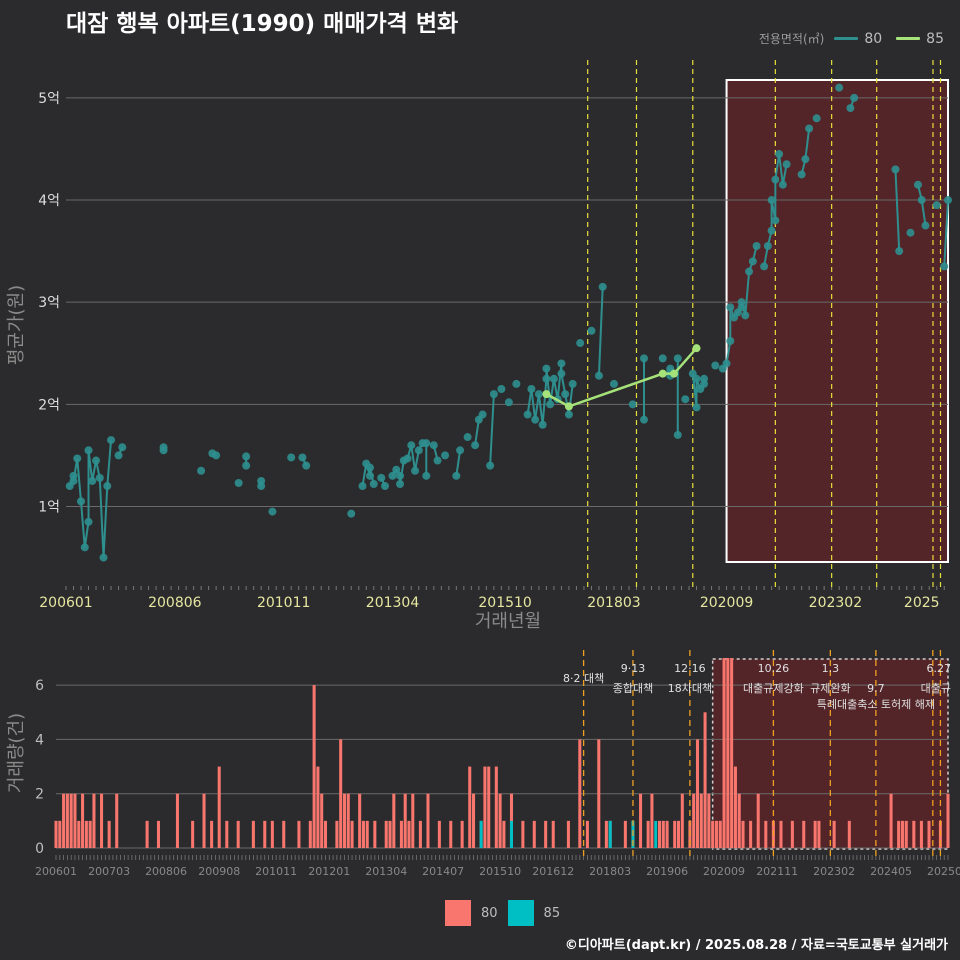  Describe the element at coordinates (873, 38) in the screenshot. I see `legend-label-80: 80` at that location.